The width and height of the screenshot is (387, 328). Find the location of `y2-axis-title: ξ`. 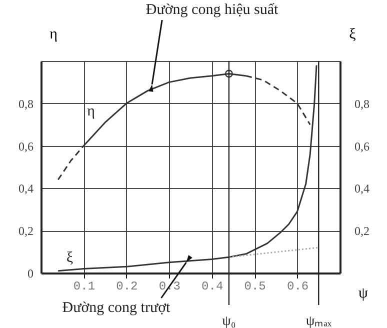

y2-axis-title: ξ is located at coordinates (352, 34).